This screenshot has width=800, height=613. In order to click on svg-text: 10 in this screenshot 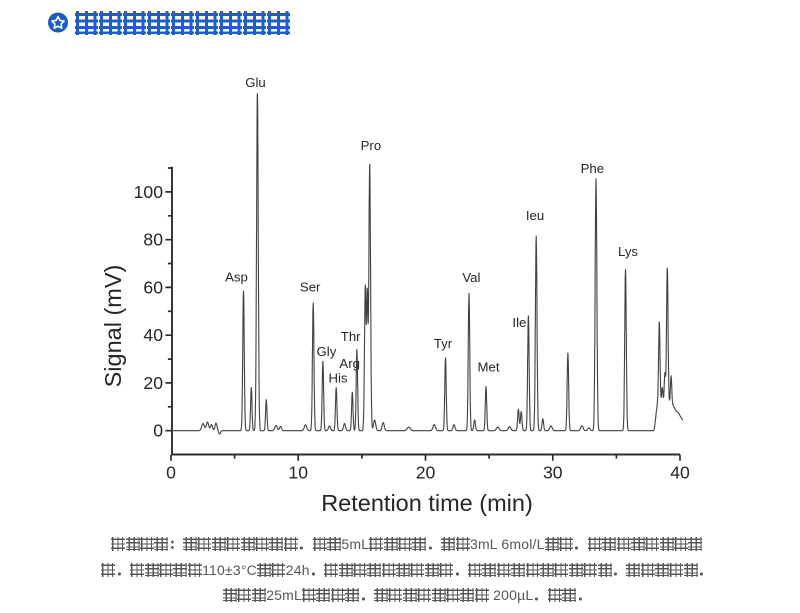, I will do `click(298, 473)`.